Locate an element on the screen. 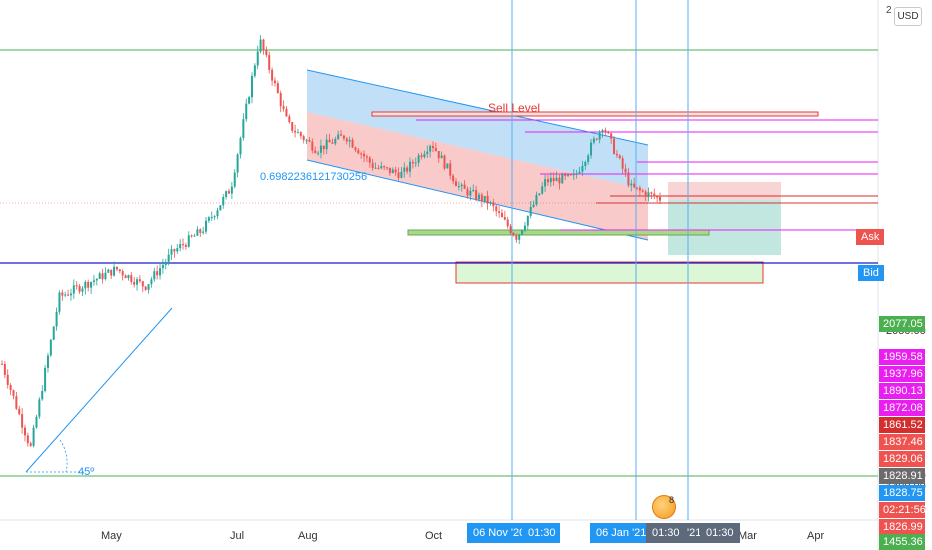 Image resolution: width=932 pixels, height=550 pixels. angle-label: 45º is located at coordinates (86, 472).